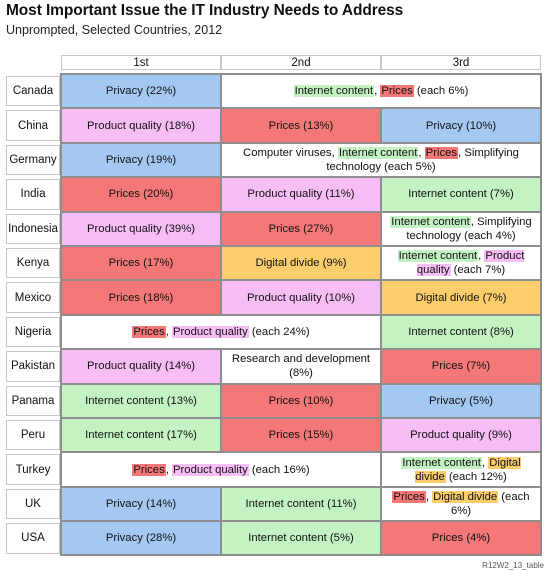  What do you see at coordinates (33, 538) in the screenshot?
I see `row-header-usa: USA` at bounding box center [33, 538].